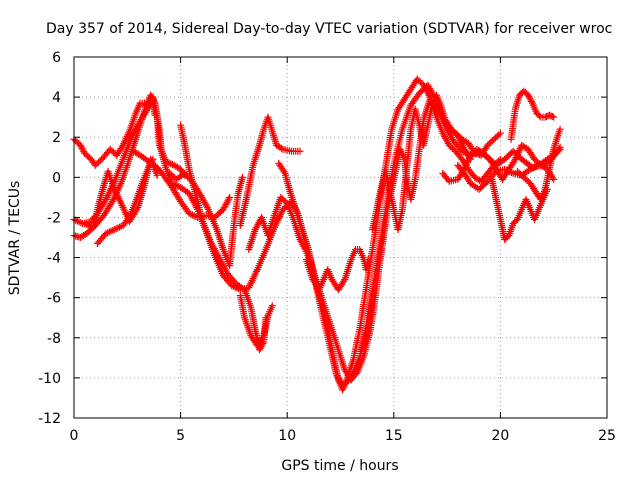 The image size is (640, 480). What do you see at coordinates (49, 419) in the screenshot?
I see `y-tick-label: -12` at bounding box center [49, 419].